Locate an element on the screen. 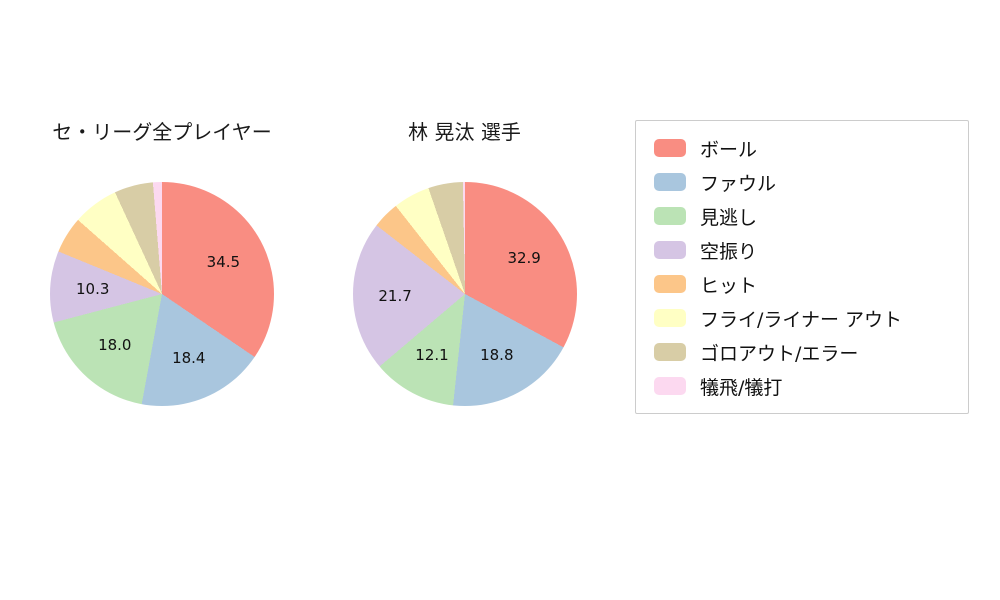  legend-item: ファウル is located at coordinates (802, 182).